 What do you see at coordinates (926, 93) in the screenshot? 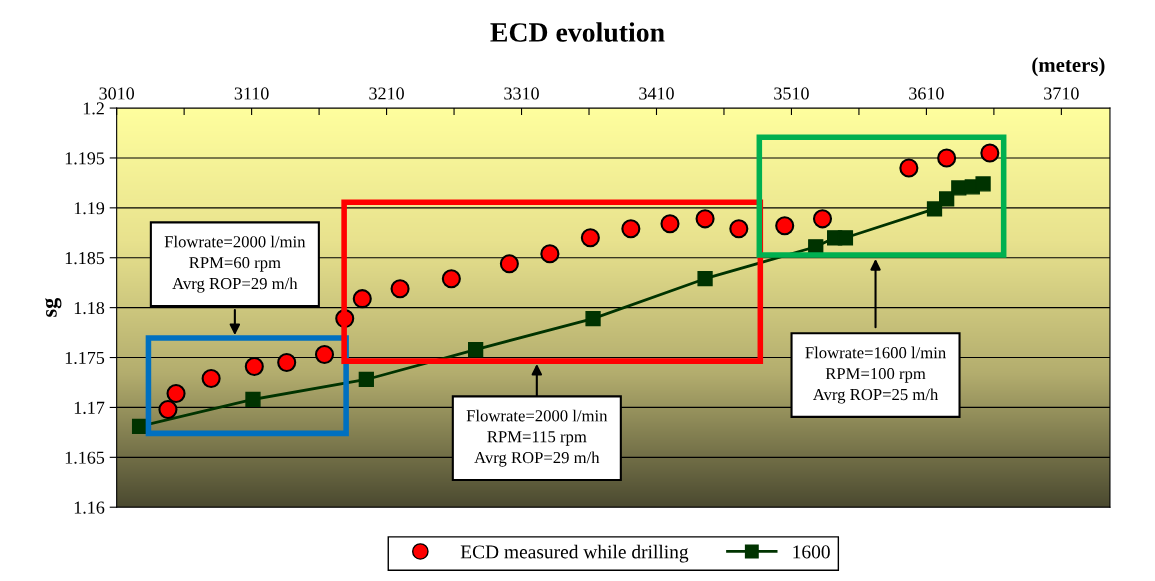
I see `x-tick-label: 3610` at bounding box center [926, 93].